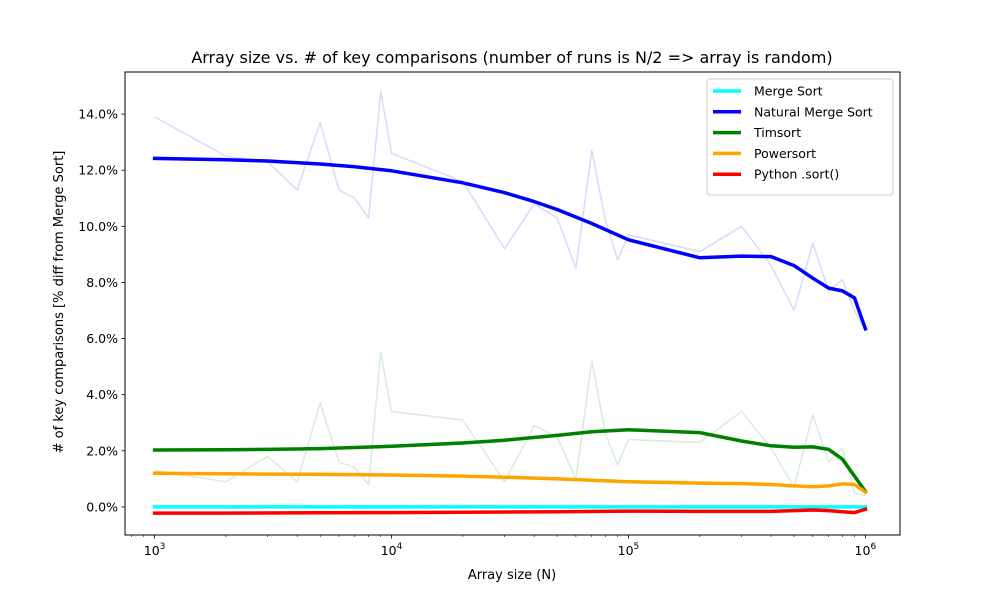  Describe the element at coordinates (102, 338) in the screenshot. I see `y-tick-label: 6.0%` at that location.